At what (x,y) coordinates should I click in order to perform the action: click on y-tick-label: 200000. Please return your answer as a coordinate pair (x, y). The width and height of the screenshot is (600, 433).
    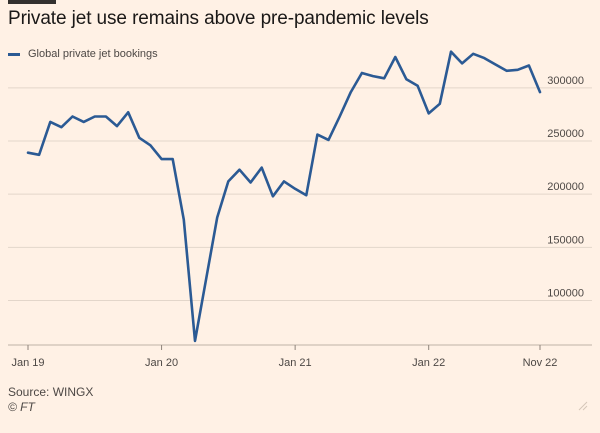
    Looking at the image, I should click on (565, 187).